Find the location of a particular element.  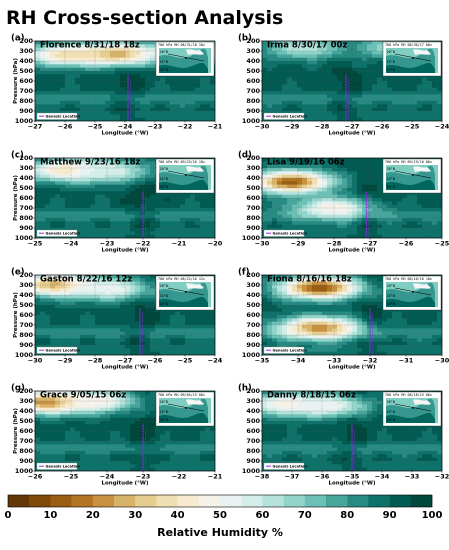

panel-label: (b) is located at coordinates (245, 39).